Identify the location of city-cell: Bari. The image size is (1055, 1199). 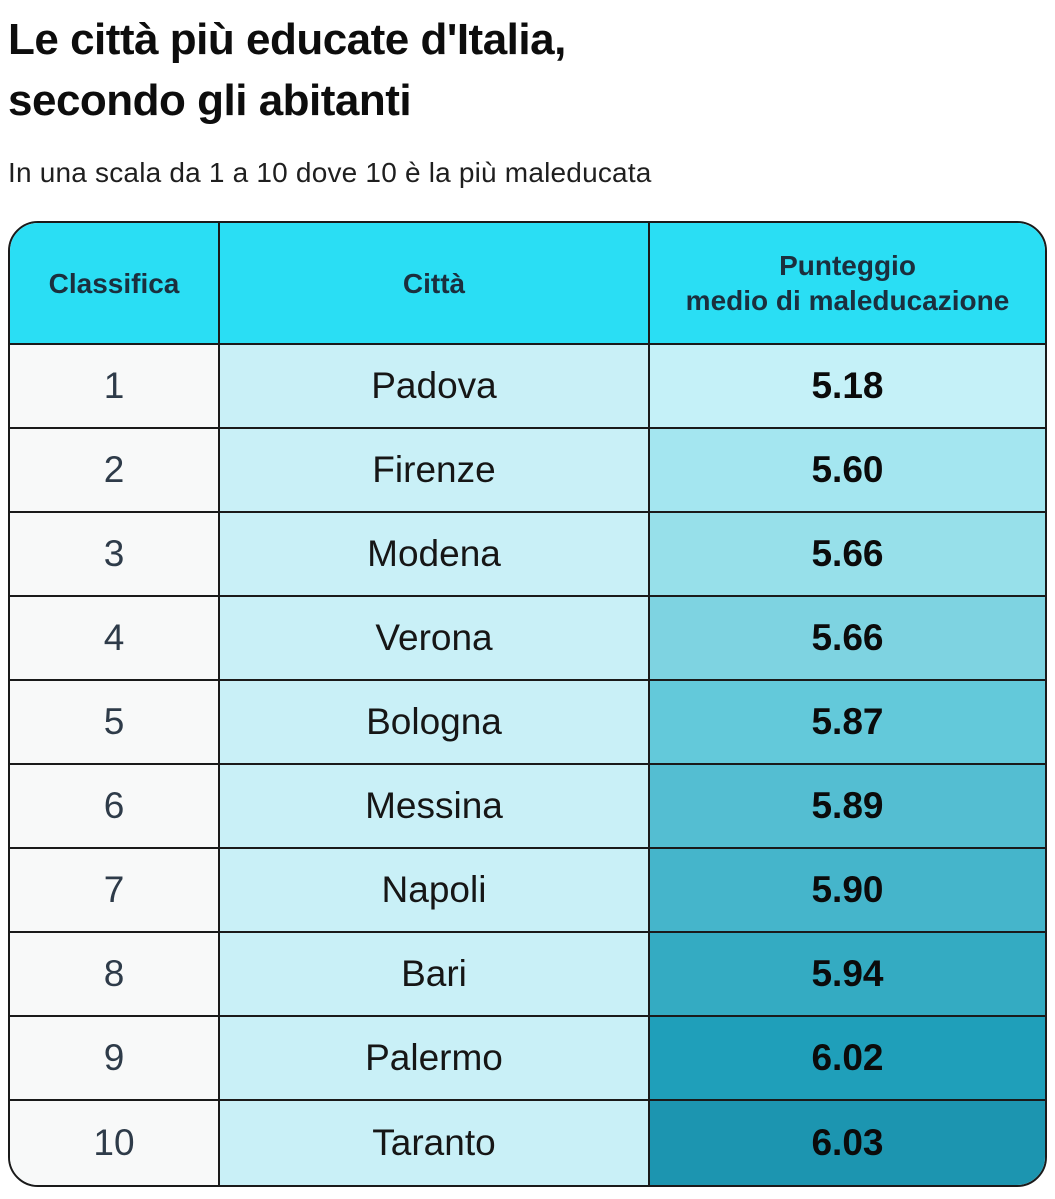
(435, 975).